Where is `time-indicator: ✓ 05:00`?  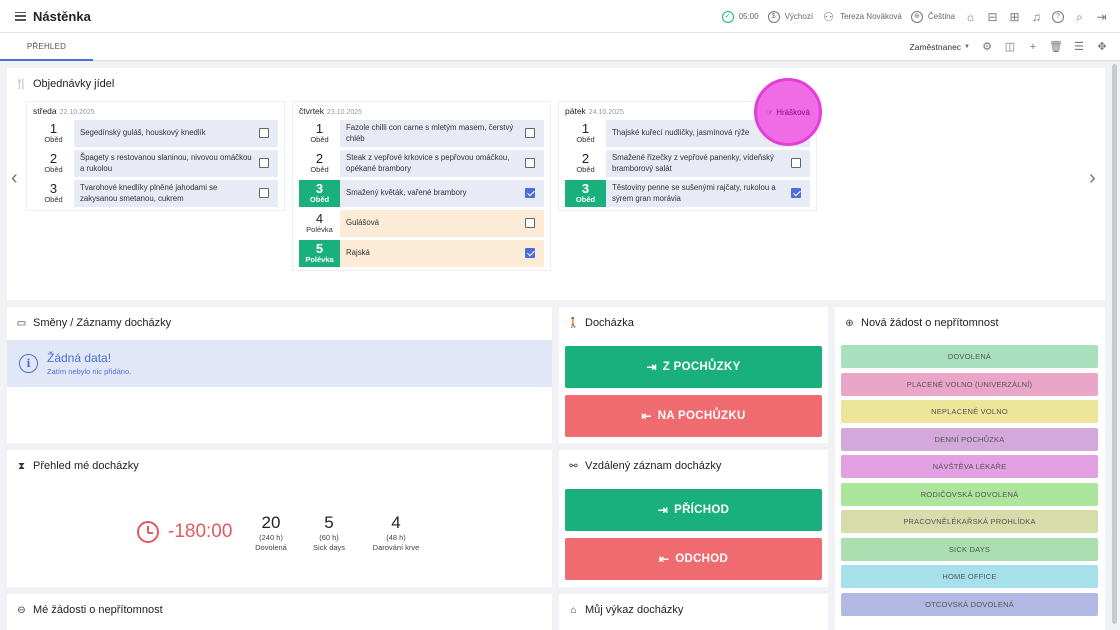 time-indicator: ✓ 05:00 is located at coordinates (740, 16).